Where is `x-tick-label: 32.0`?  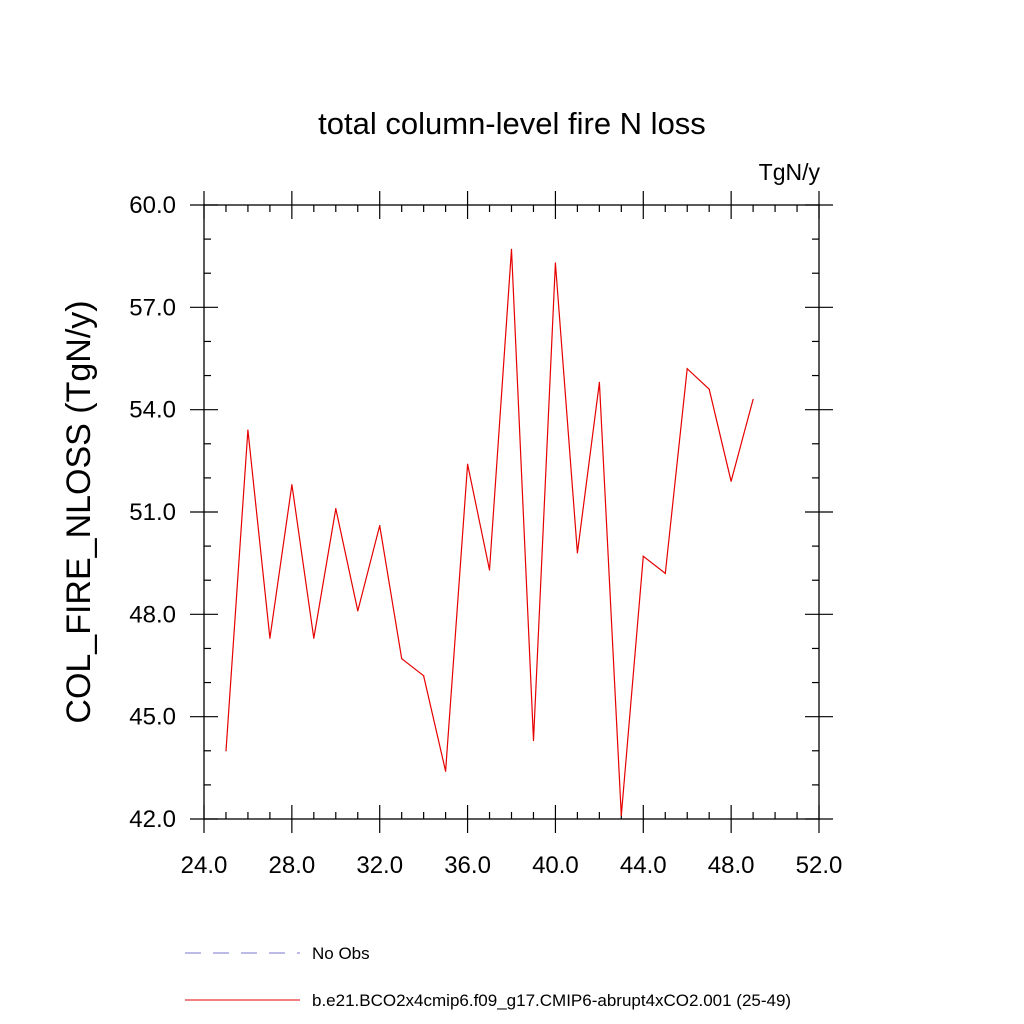 x-tick-label: 32.0 is located at coordinates (379, 865).